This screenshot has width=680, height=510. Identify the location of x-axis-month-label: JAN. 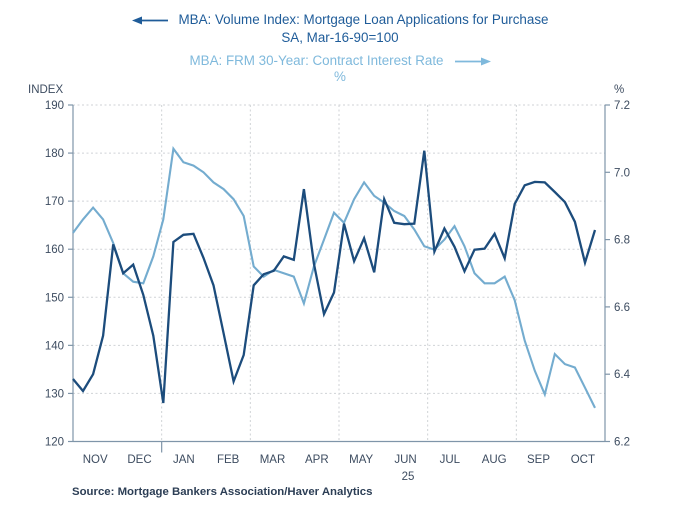
(184, 460).